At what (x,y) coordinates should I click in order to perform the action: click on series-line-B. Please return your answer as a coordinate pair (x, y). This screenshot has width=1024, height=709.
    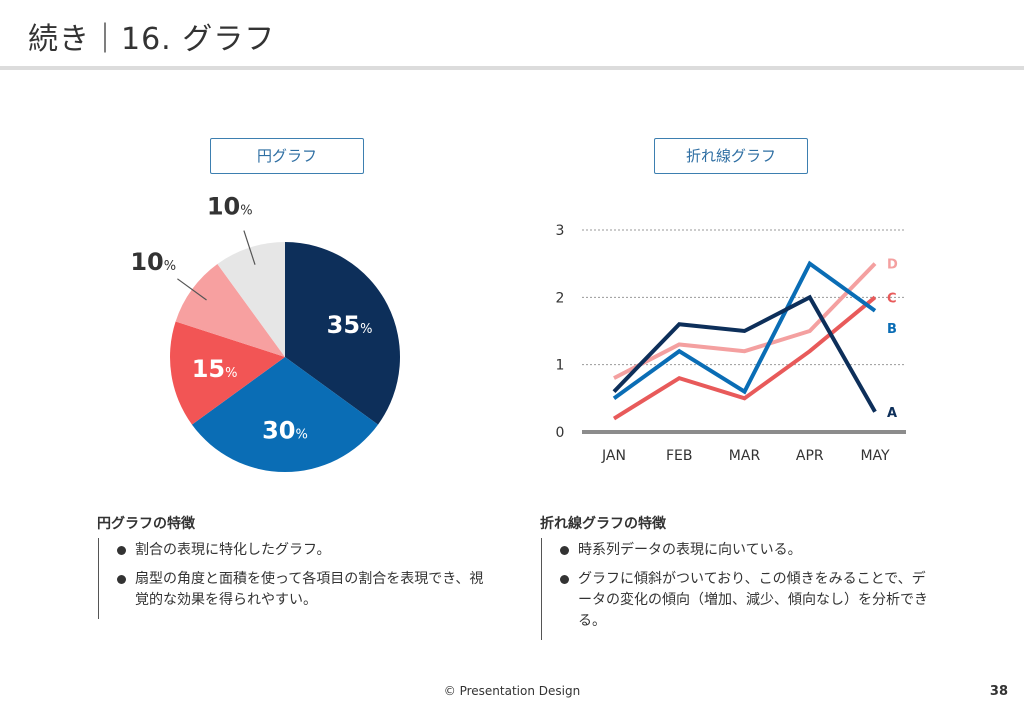
    Looking at the image, I should click on (744, 330).